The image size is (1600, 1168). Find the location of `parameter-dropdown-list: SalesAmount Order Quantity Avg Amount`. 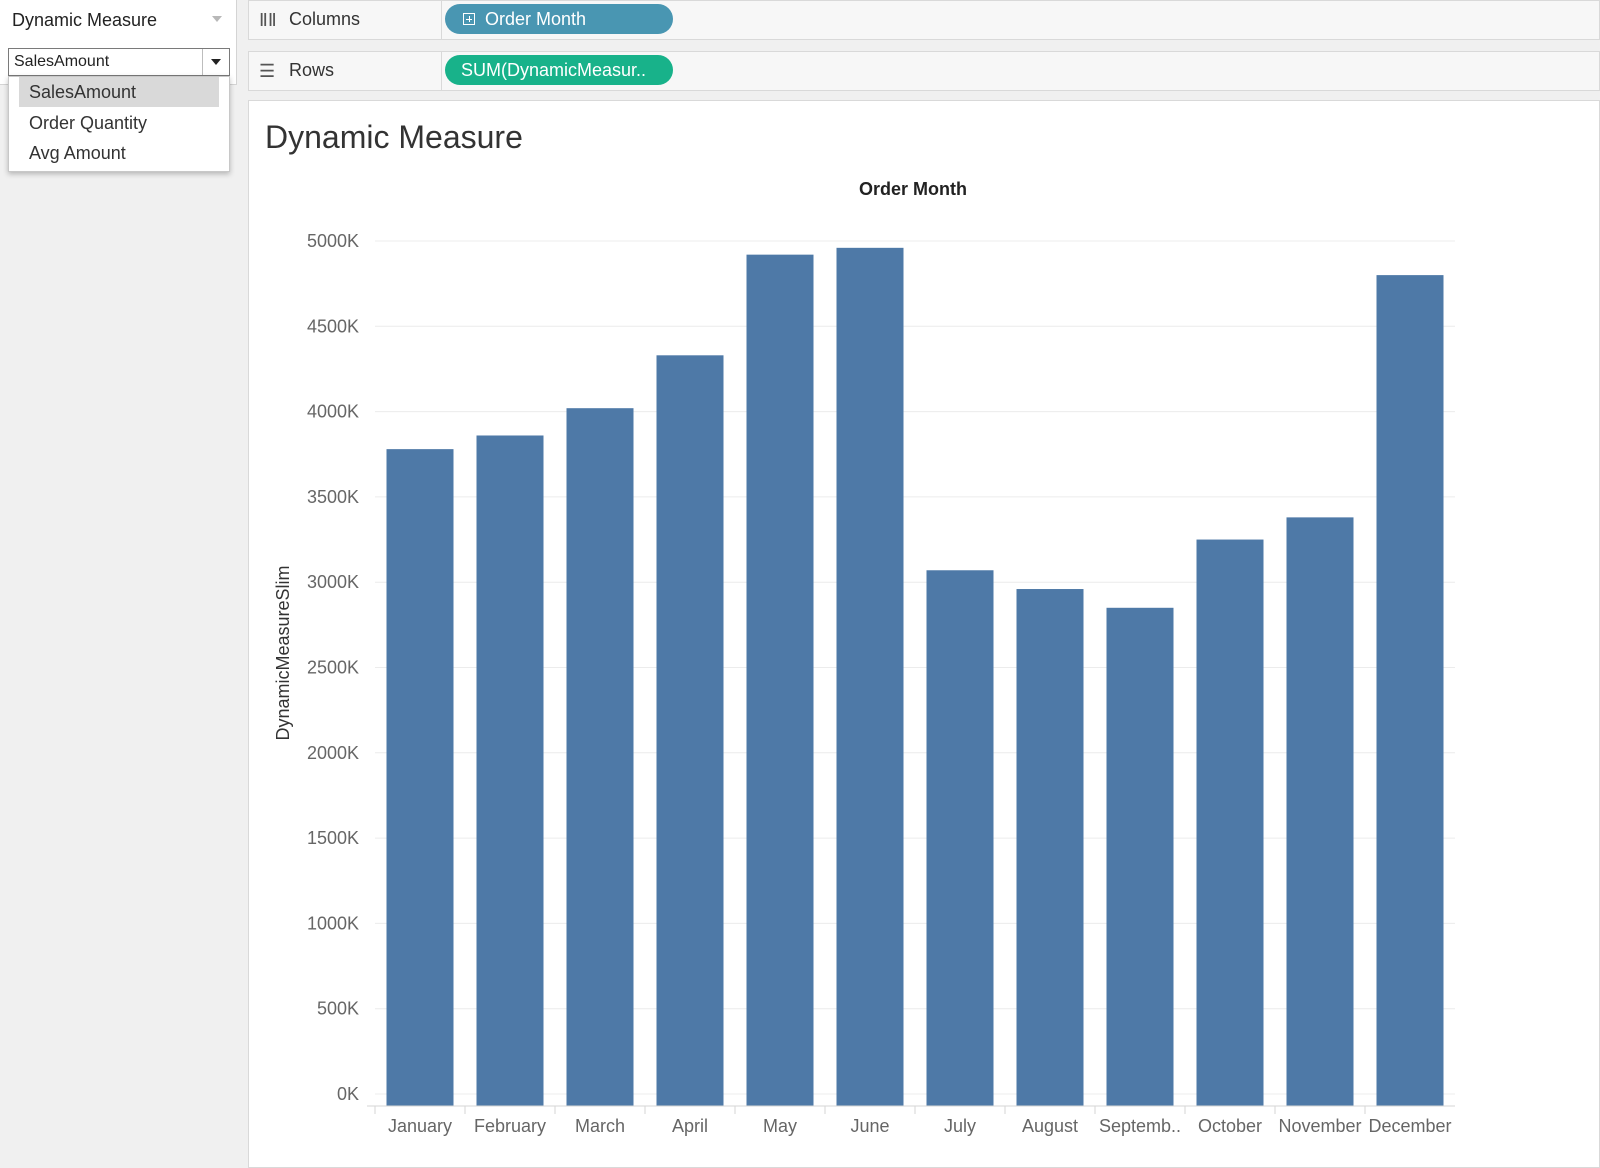

parameter-dropdown-list: SalesAmount Order Quantity Avg Amount is located at coordinates (119, 124).